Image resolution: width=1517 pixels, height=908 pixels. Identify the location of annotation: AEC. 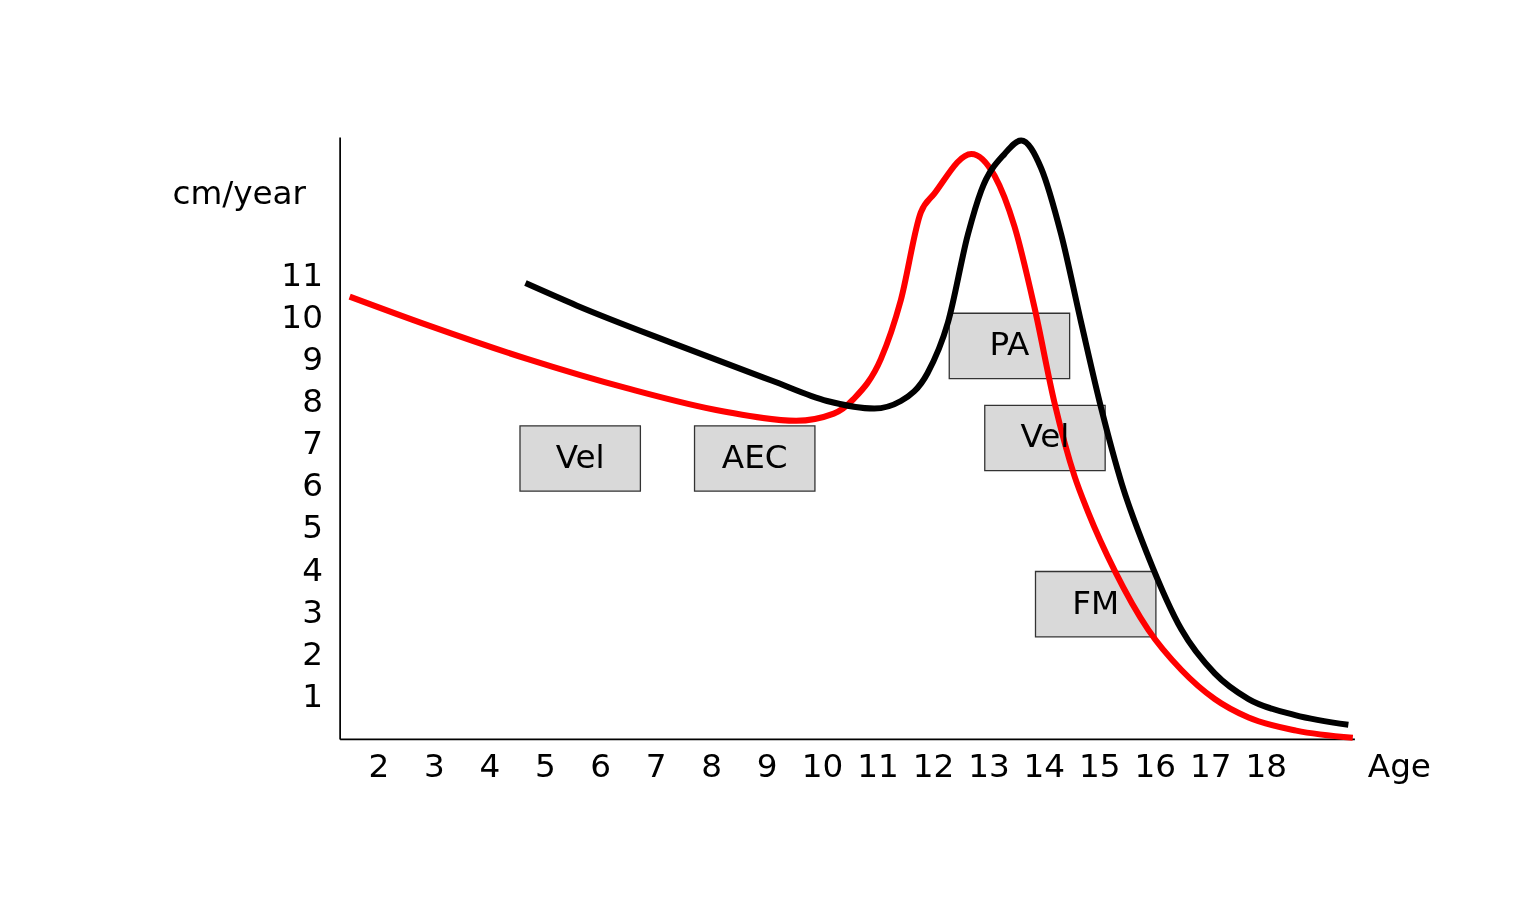
(754, 456).